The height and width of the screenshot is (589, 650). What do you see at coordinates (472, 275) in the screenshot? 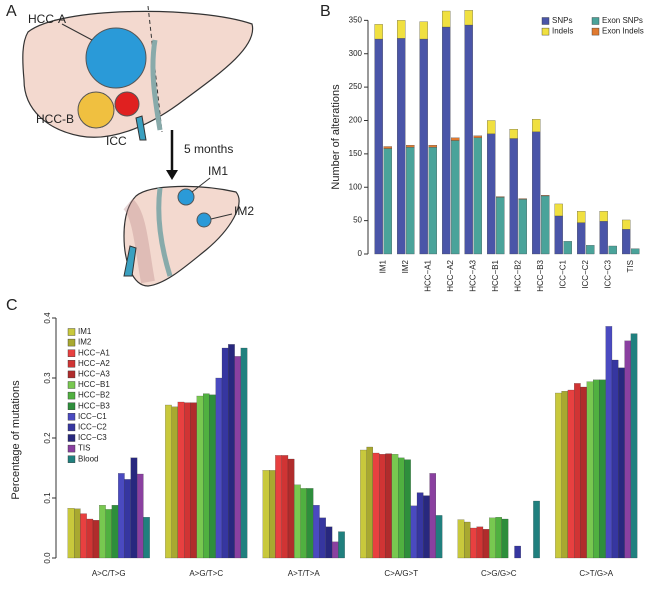
I see `x-tick-label: HCC−A3` at bounding box center [472, 275].